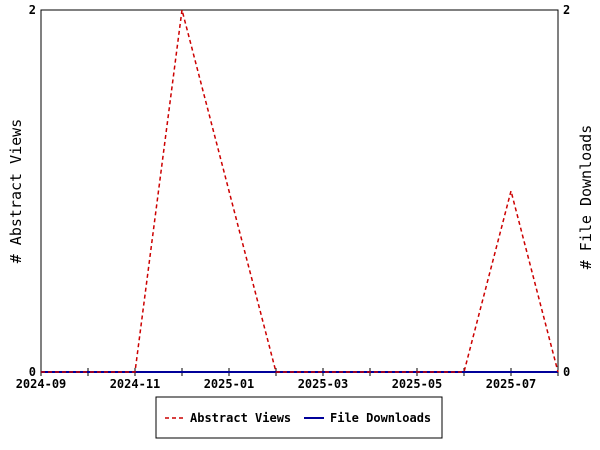  I want to click on legend-box, so click(299, 417).